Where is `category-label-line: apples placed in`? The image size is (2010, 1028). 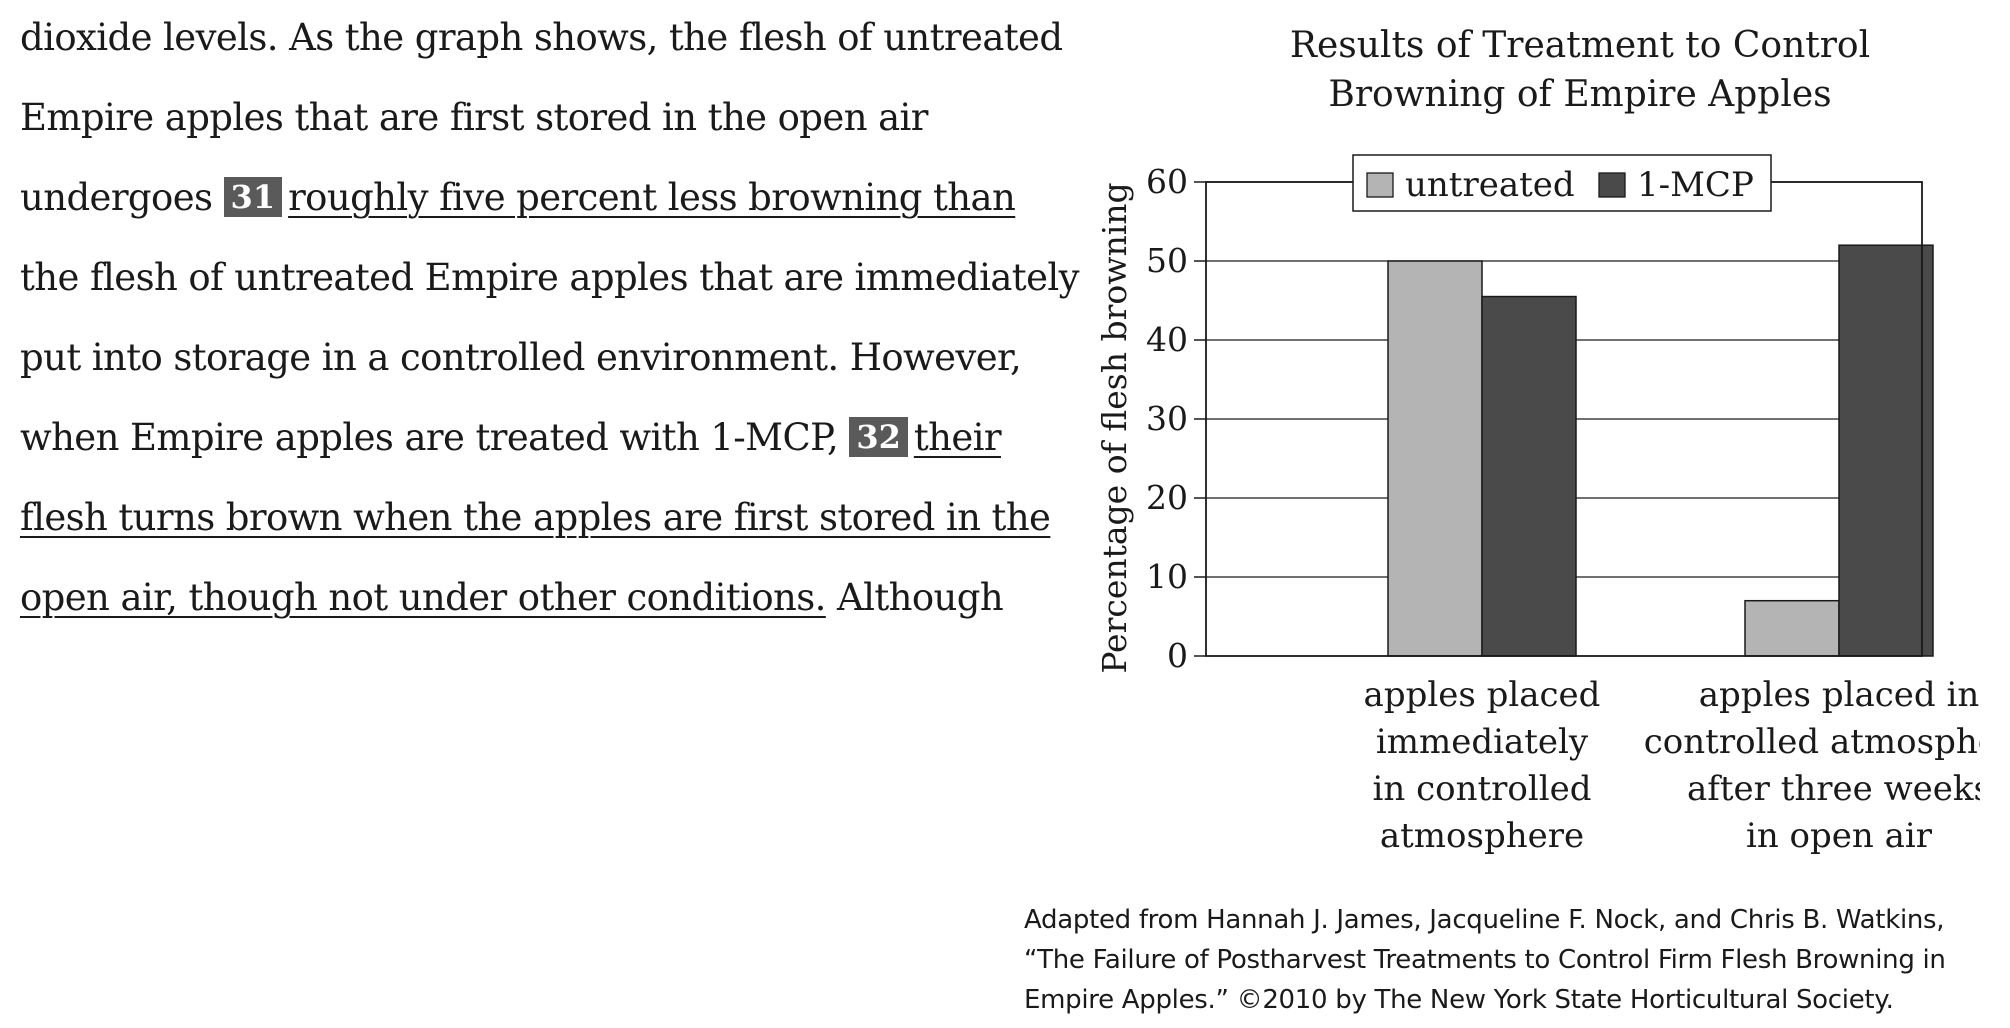
category-label-line: apples placed in is located at coordinates (1839, 695).